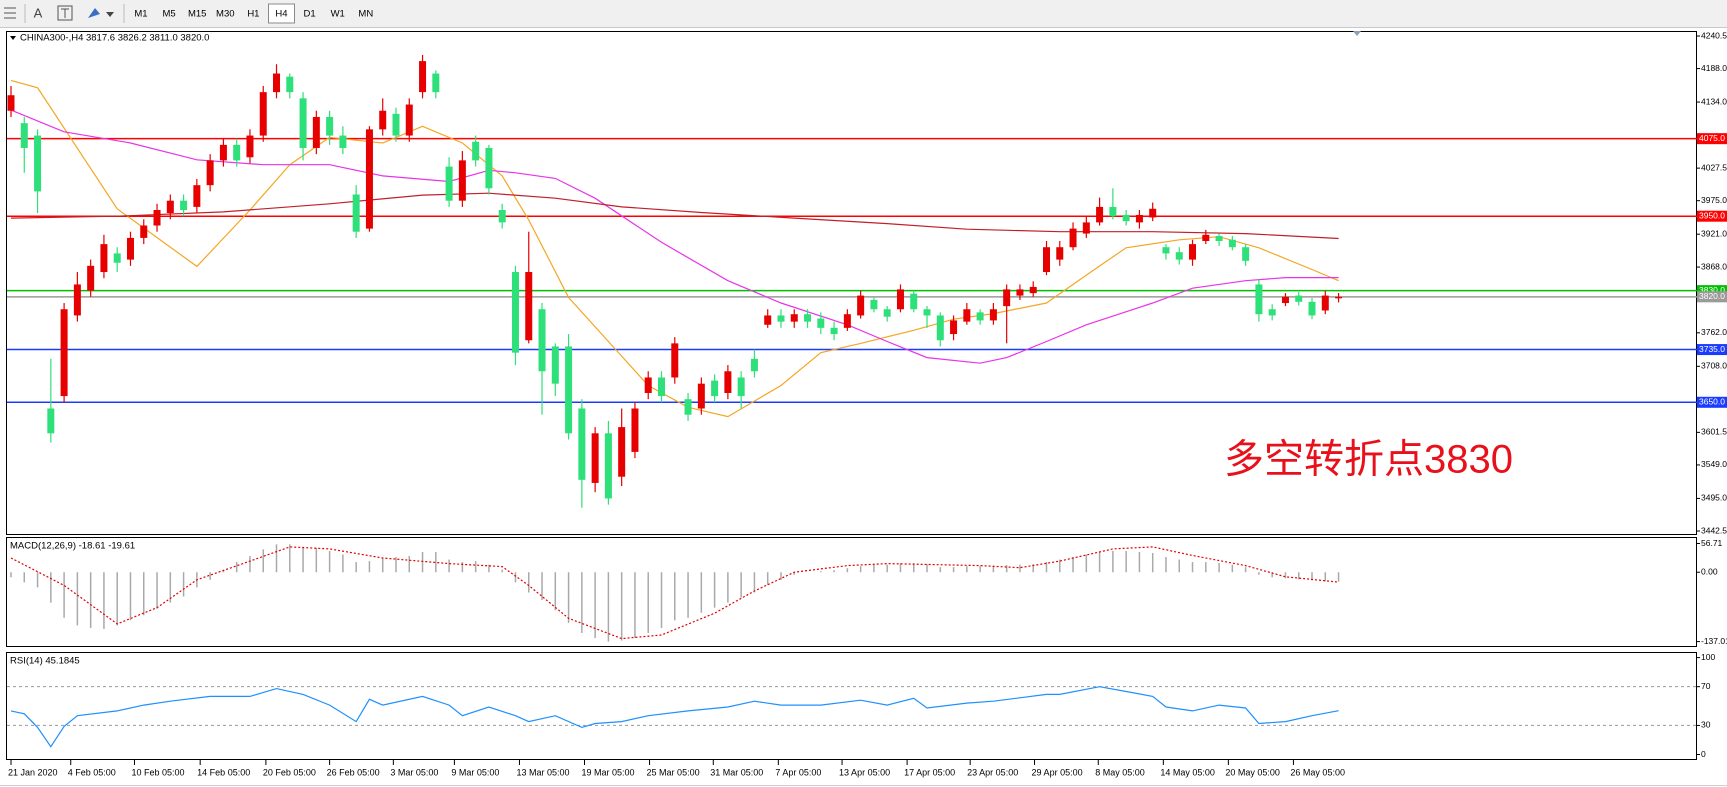  I want to click on timeframe-button: M30, so click(225, 13).